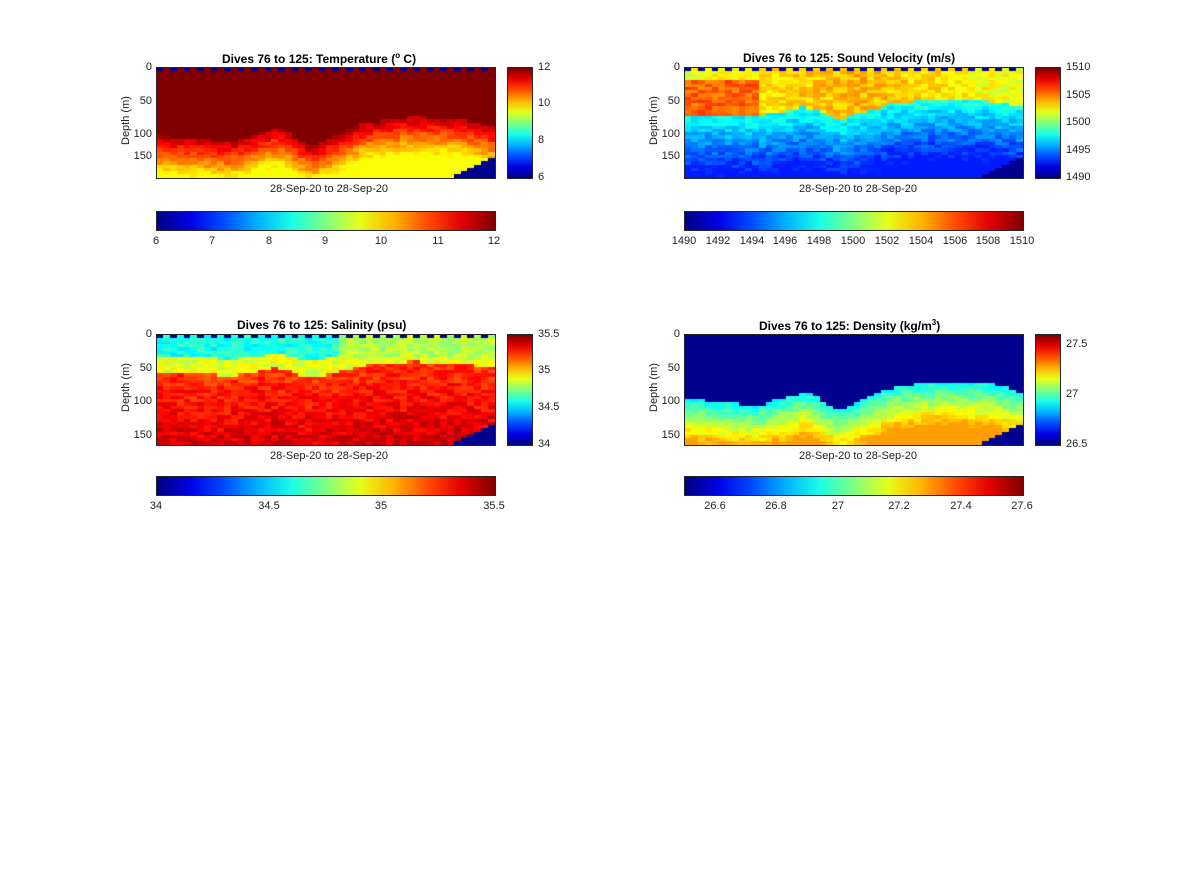 The width and height of the screenshot is (1200, 892). Describe the element at coordinates (549, 334) in the screenshot. I see `salinity-vbar-tick: 35.5` at that location.